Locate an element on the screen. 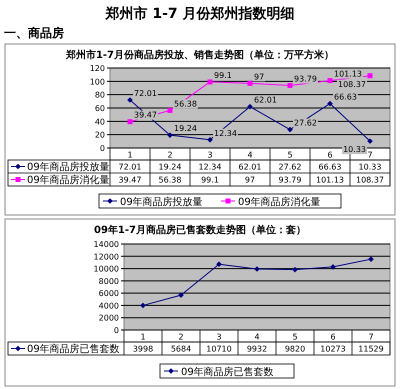 Image resolution: width=400 pixels, height=389 pixels. annotation: 62.01 is located at coordinates (265, 100).